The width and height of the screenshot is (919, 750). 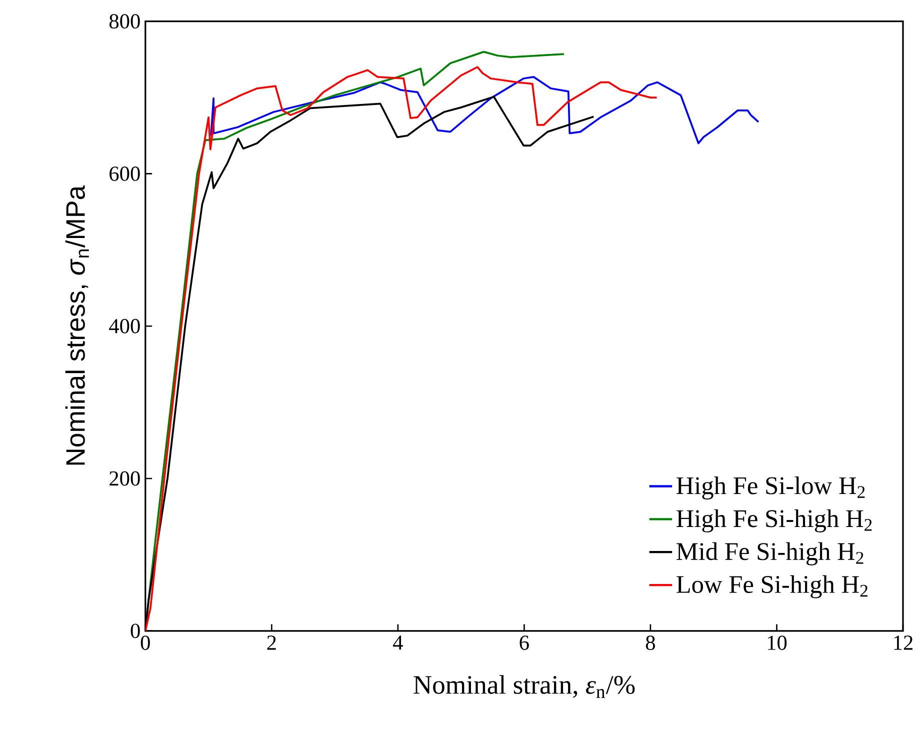 What do you see at coordinates (650, 643) in the screenshot?
I see `x-tick-label: 8` at bounding box center [650, 643].